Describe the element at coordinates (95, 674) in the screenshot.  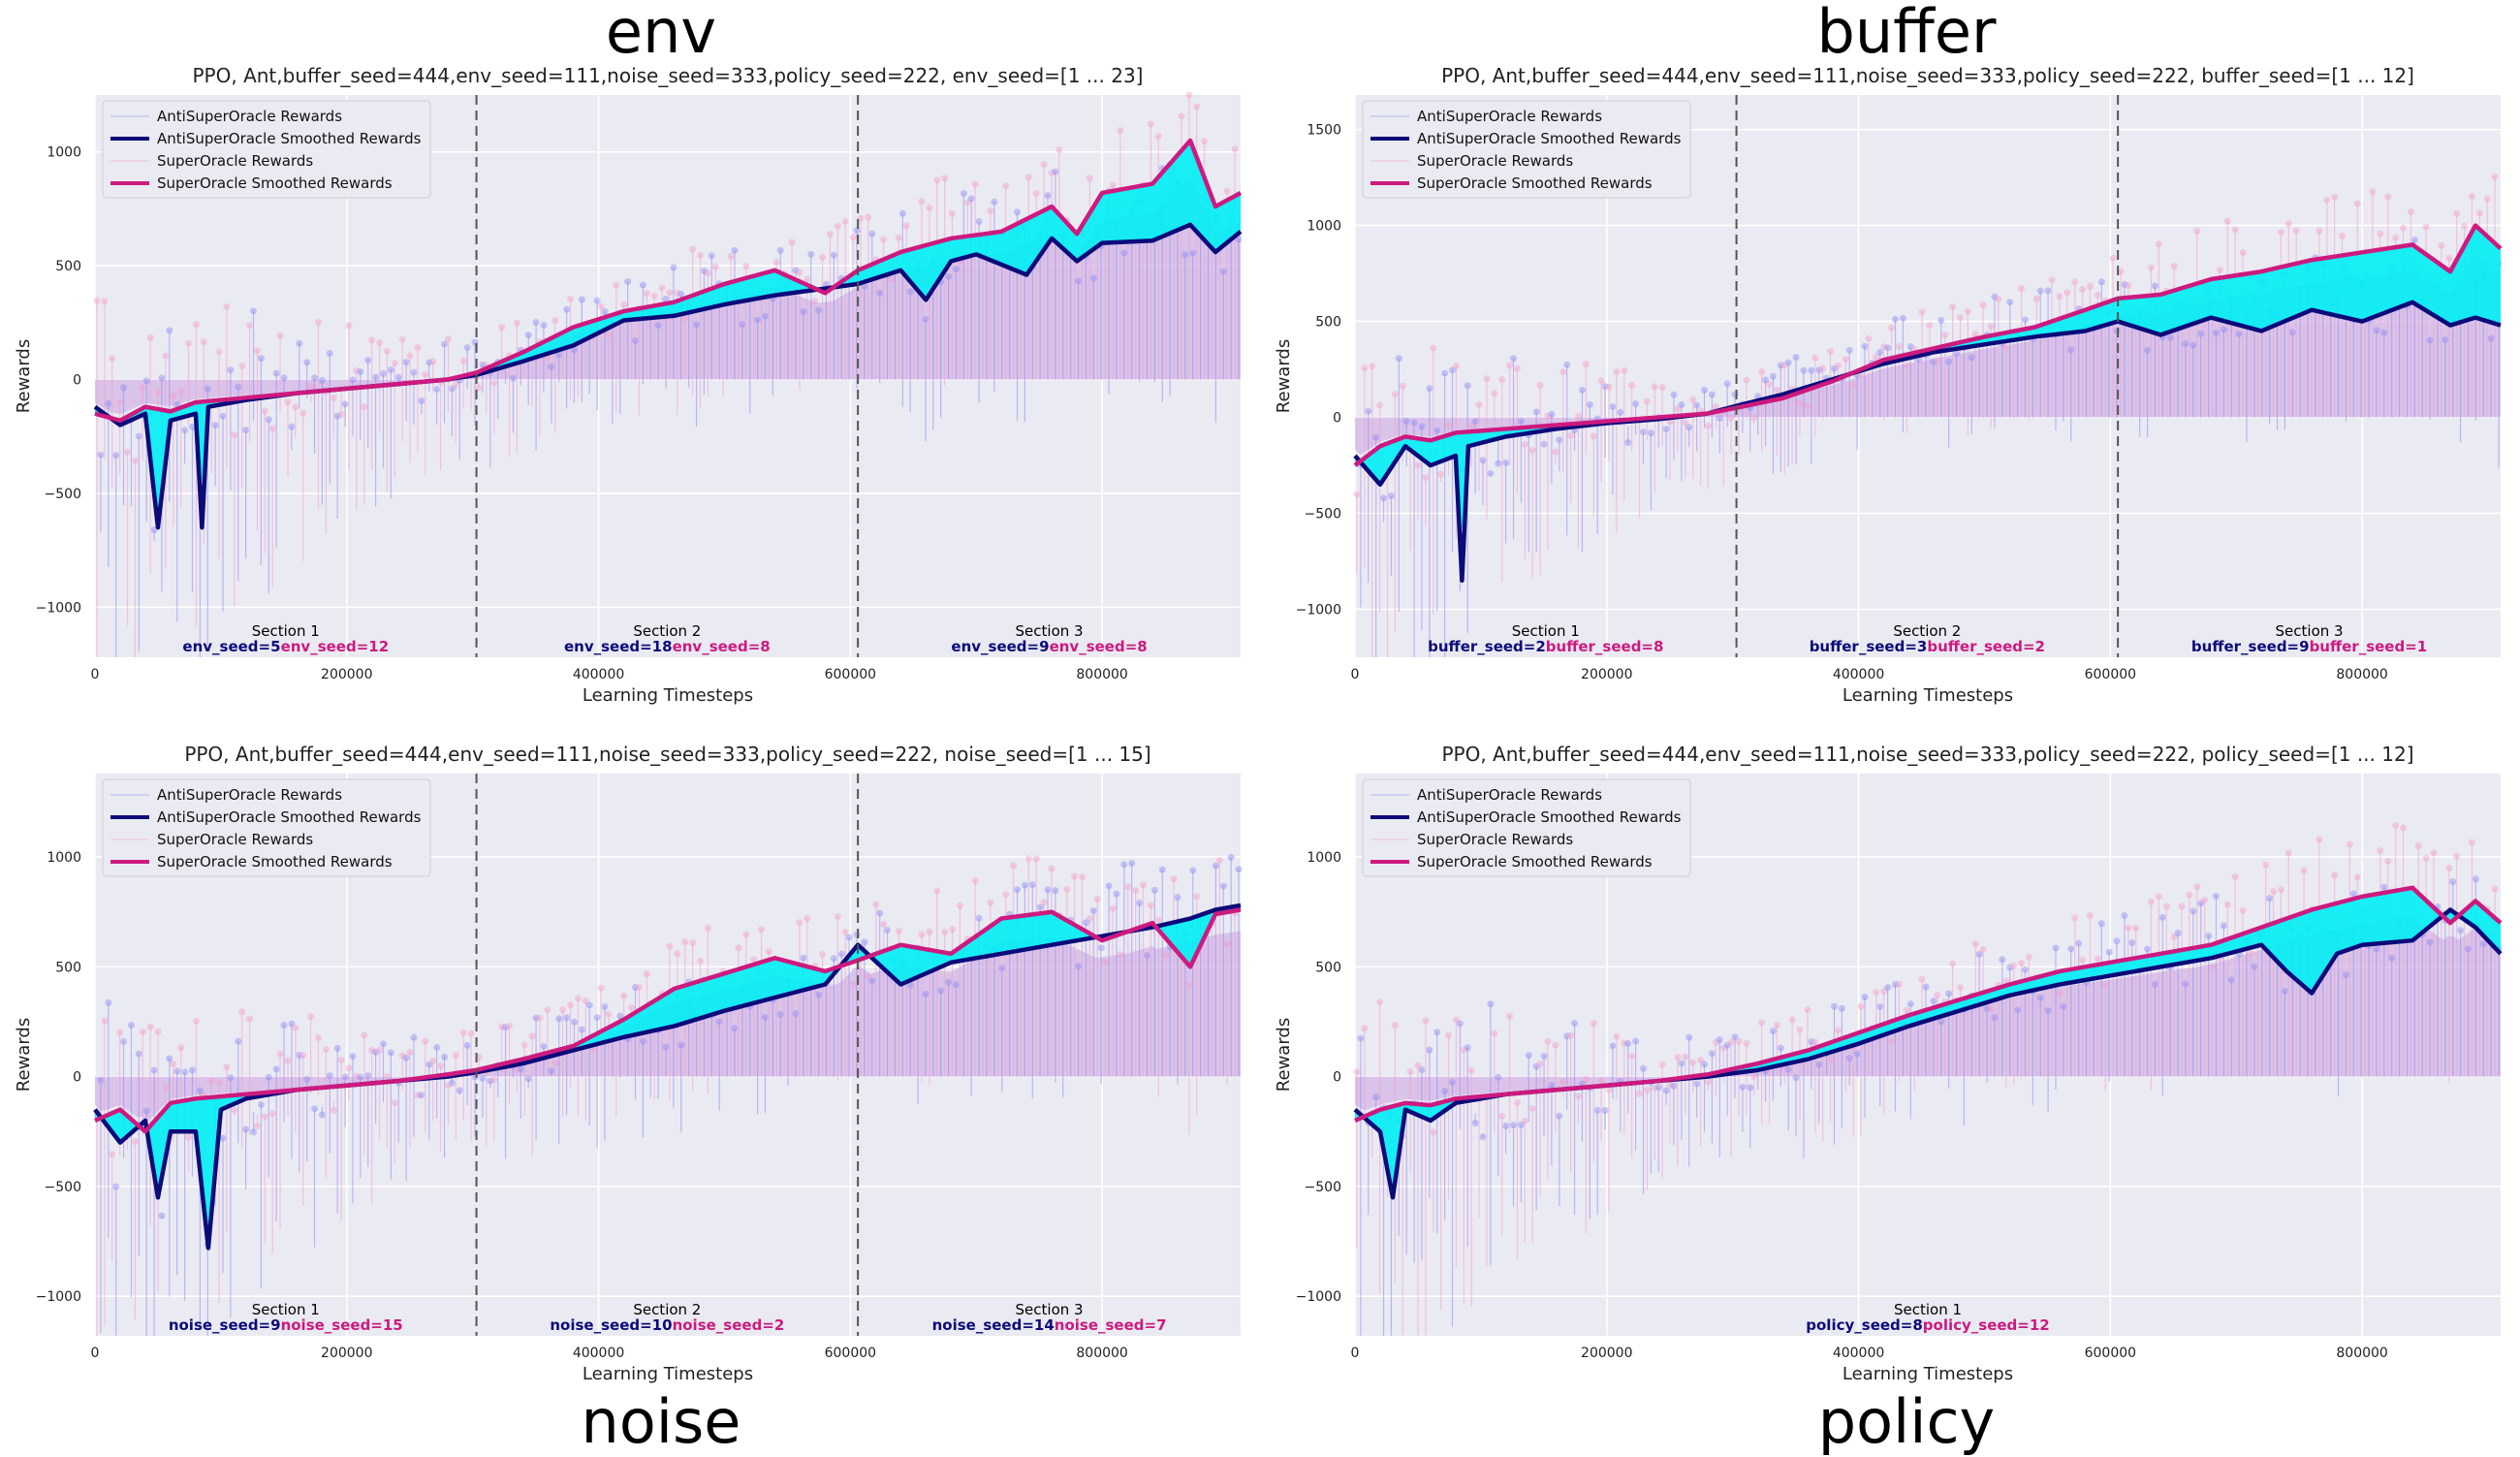
I see `x-tick-label: 0` at that location.